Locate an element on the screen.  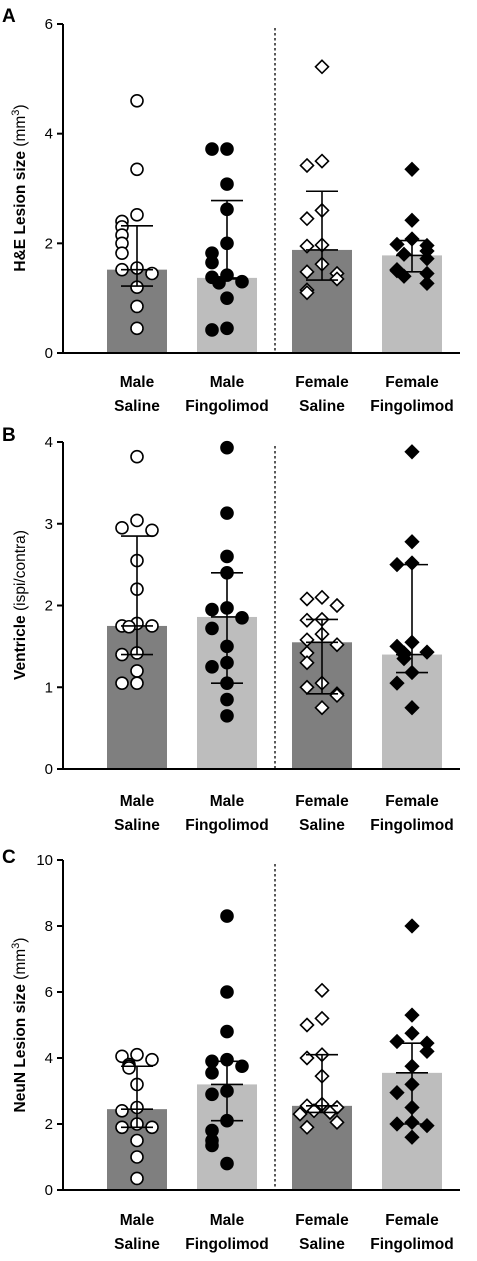
panel-letter: C is located at coordinates (9, 857).